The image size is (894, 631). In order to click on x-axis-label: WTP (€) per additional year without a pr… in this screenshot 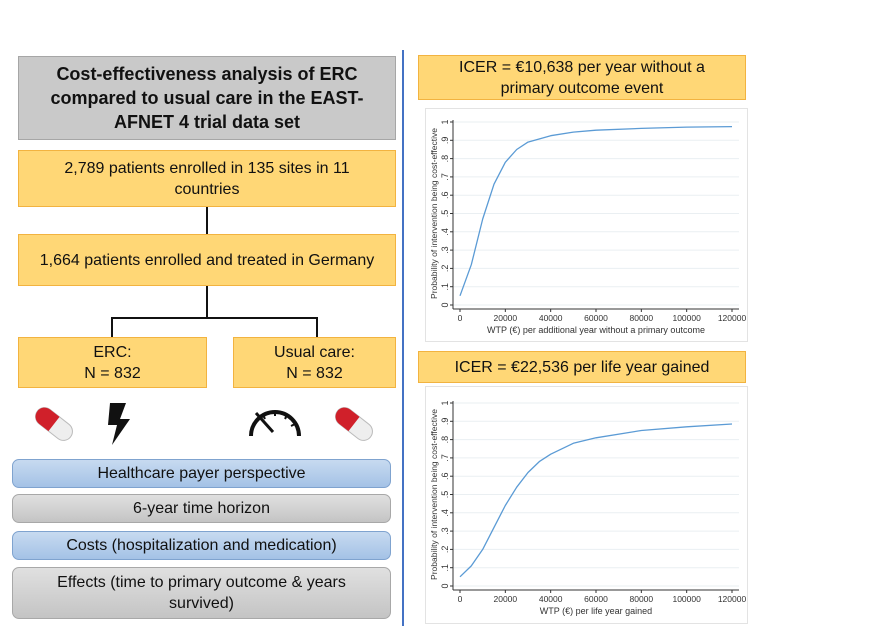, I will do `click(596, 330)`.